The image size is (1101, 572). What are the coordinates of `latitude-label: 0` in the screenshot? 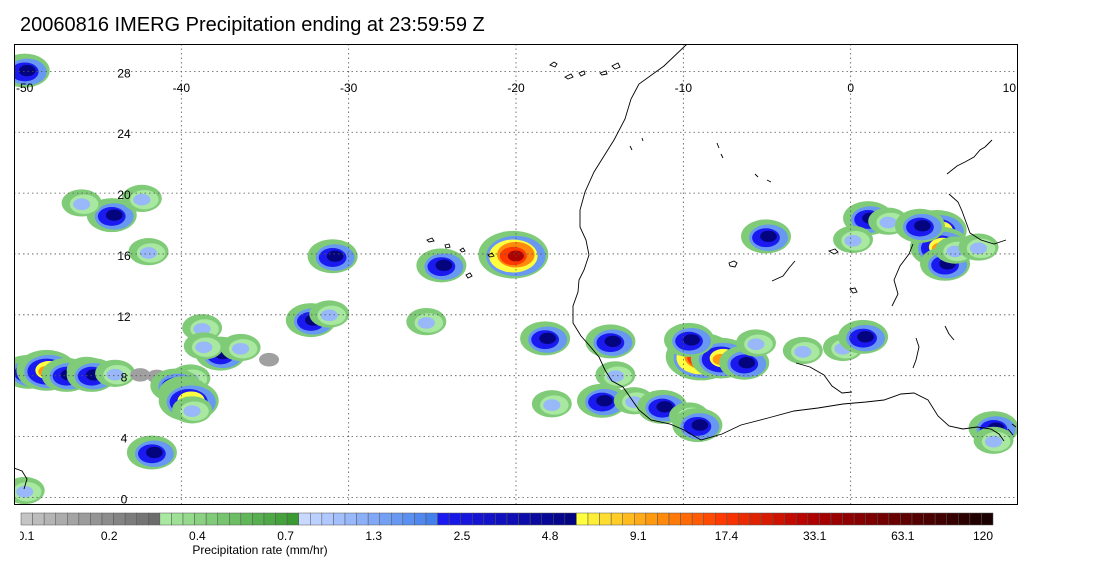 It's located at (124, 498).